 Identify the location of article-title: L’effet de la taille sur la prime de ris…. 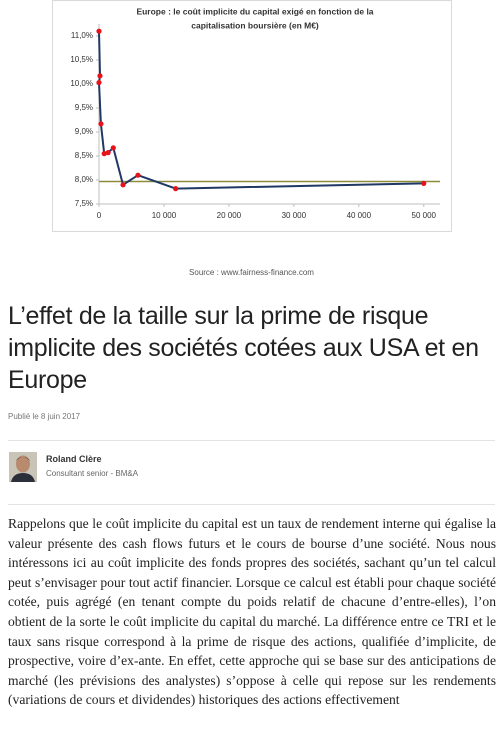
(243, 348).